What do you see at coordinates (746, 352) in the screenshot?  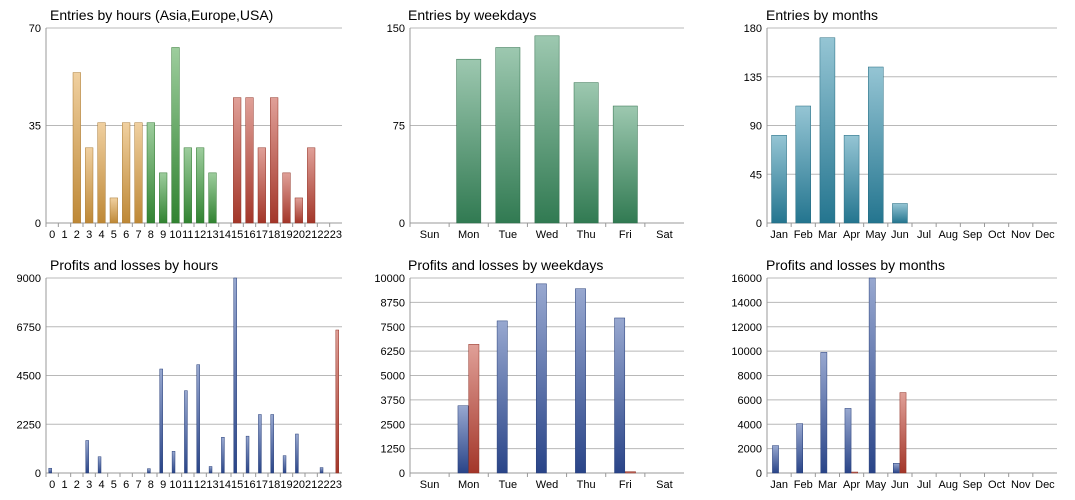 I see `y-tick-label: 10000` at bounding box center [746, 352].